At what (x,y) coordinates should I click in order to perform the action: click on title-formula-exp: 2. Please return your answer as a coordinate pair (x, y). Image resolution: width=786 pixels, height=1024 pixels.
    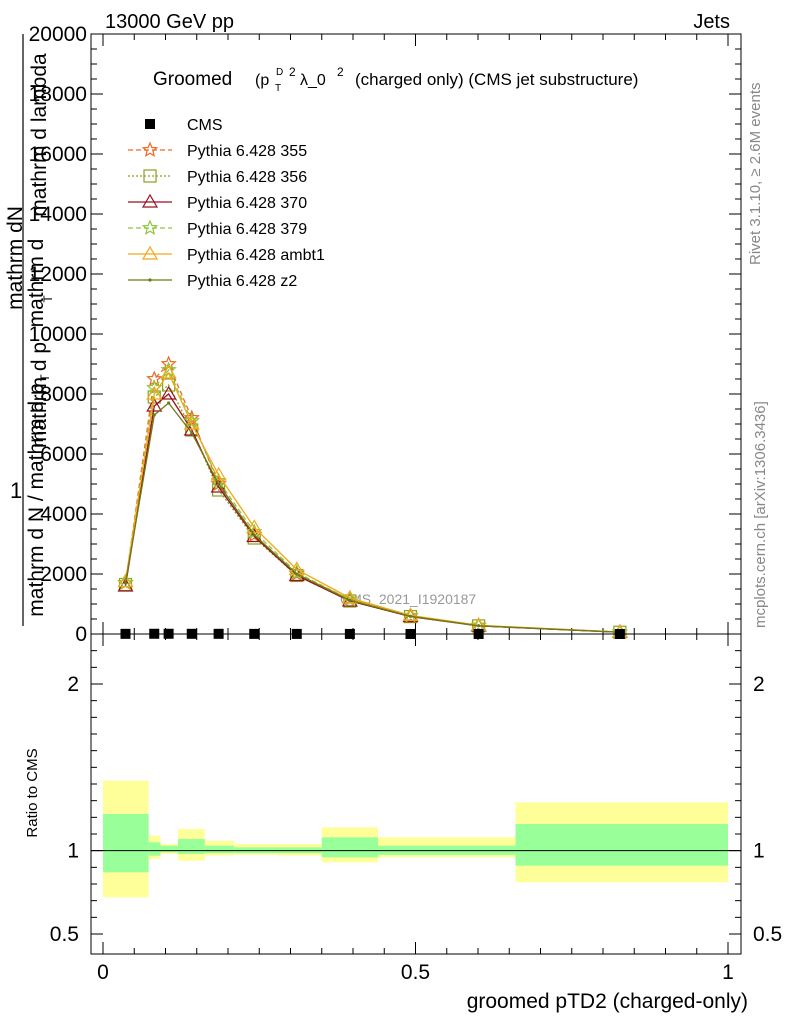
    Looking at the image, I should click on (292, 72).